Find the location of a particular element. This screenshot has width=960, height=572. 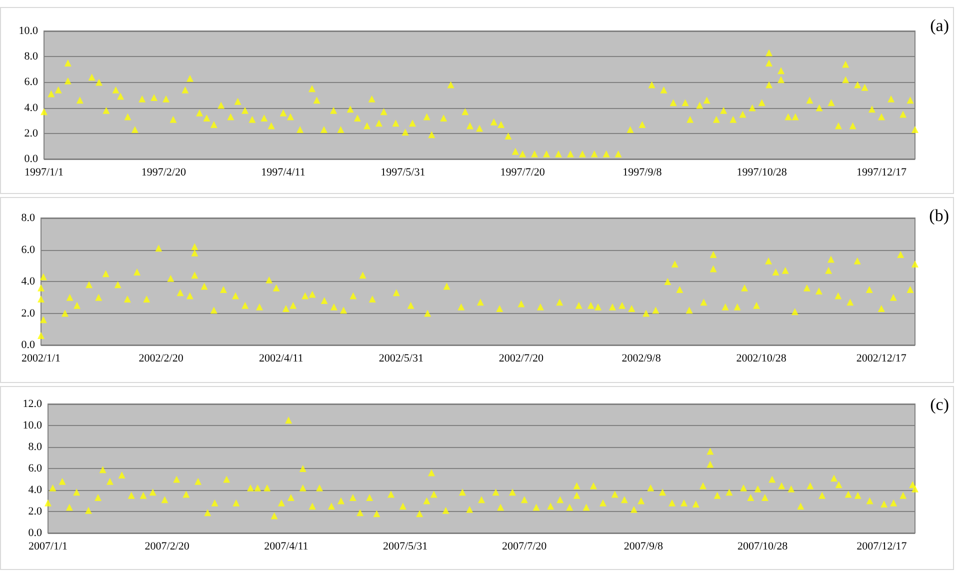

text: (b) is located at coordinates (939, 215).